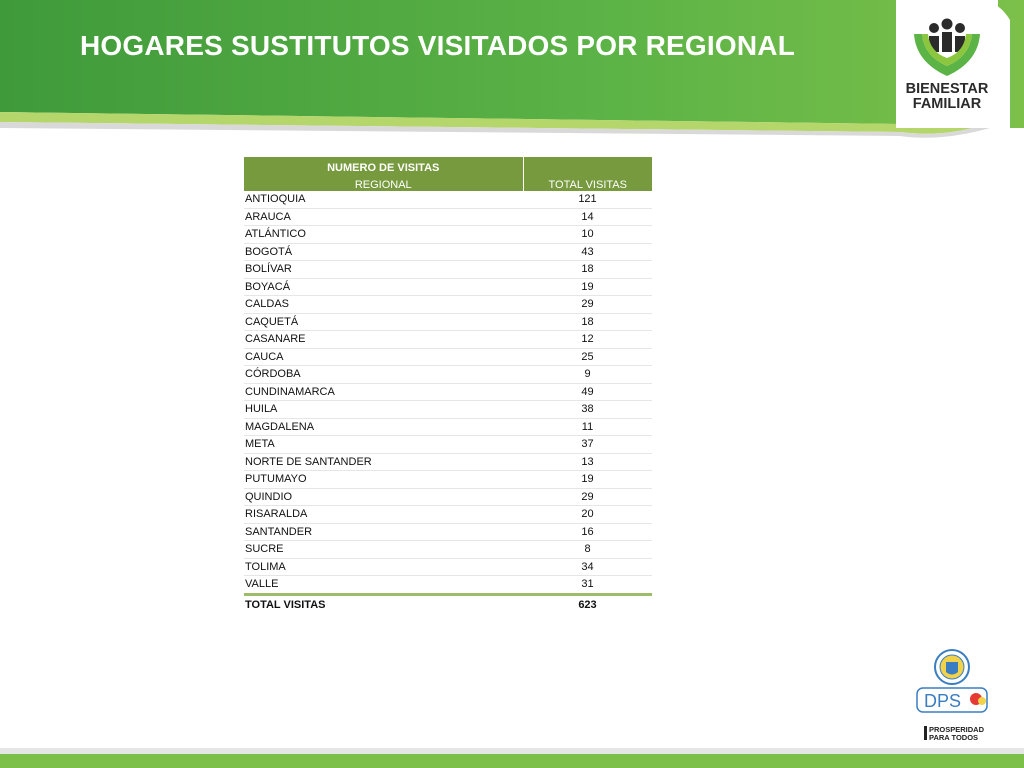  I want to click on table-row: RISARALDA 20, so click(448, 514).